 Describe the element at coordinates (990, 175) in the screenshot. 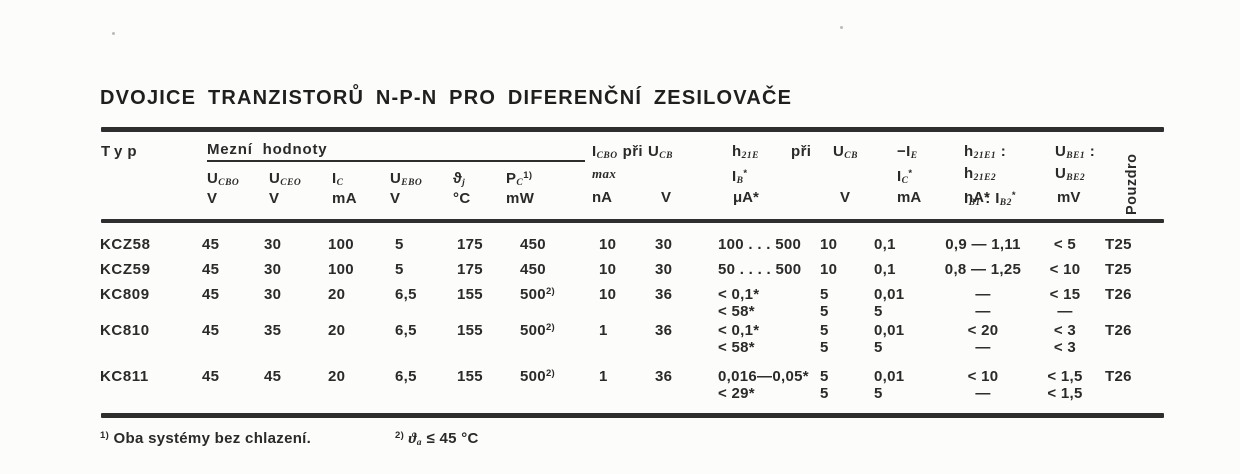

I see `col-header-h21-ratio: h21E1 : h21E2 IB1 : IB2*` at that location.